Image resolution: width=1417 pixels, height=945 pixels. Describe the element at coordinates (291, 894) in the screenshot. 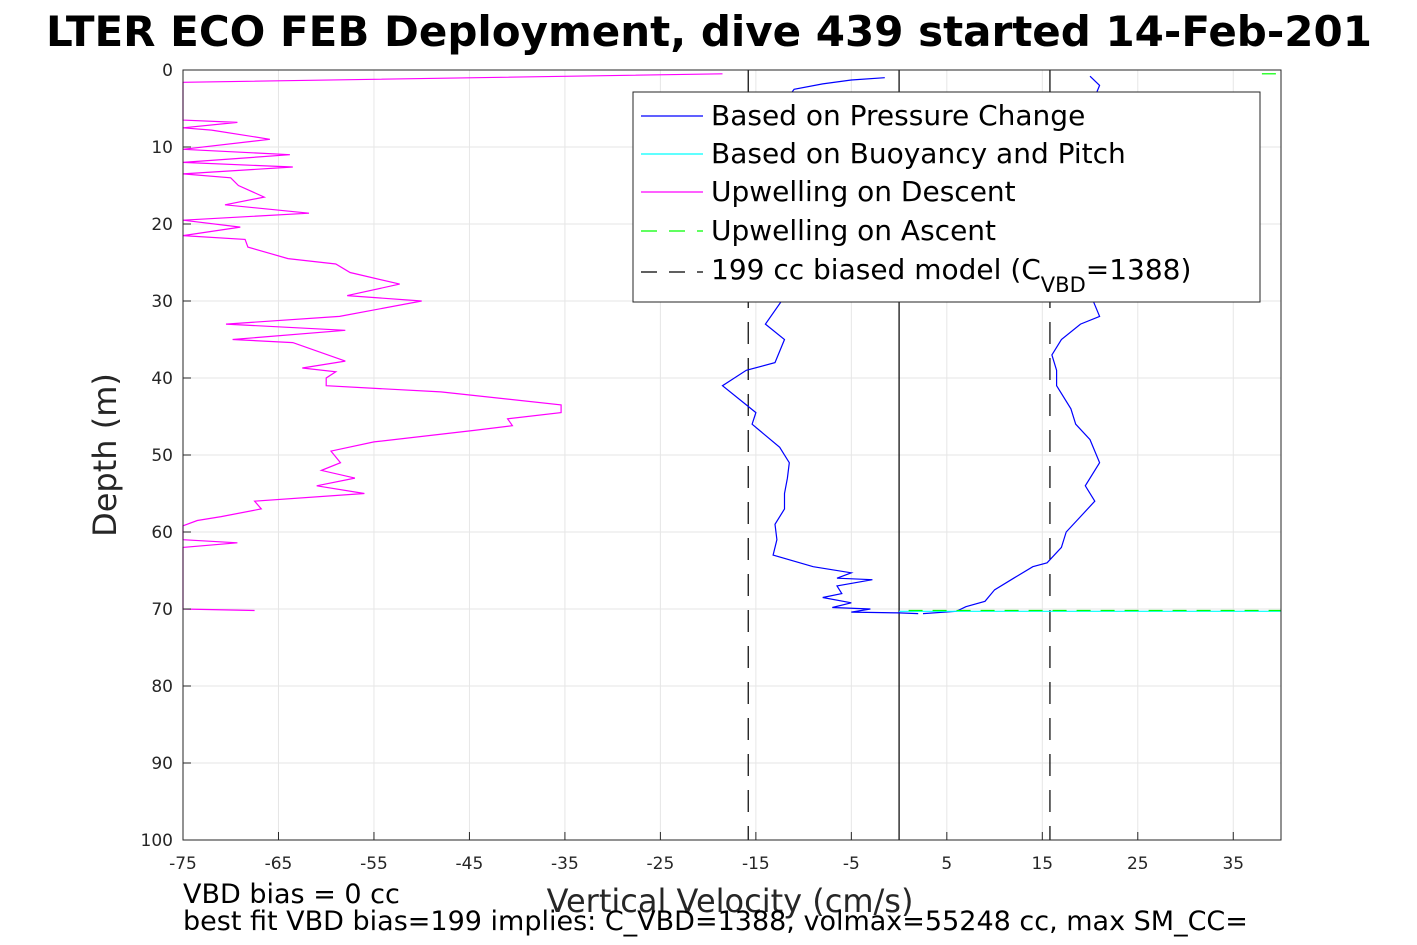

I see `footnote-vbd-bias: VBD bias = 0 cc` at that location.